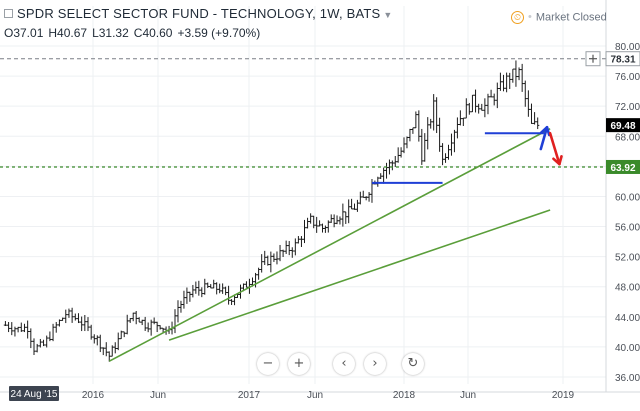  What do you see at coordinates (627, 197) in the screenshot?
I see `y-tick-label: 60.00` at bounding box center [627, 197].